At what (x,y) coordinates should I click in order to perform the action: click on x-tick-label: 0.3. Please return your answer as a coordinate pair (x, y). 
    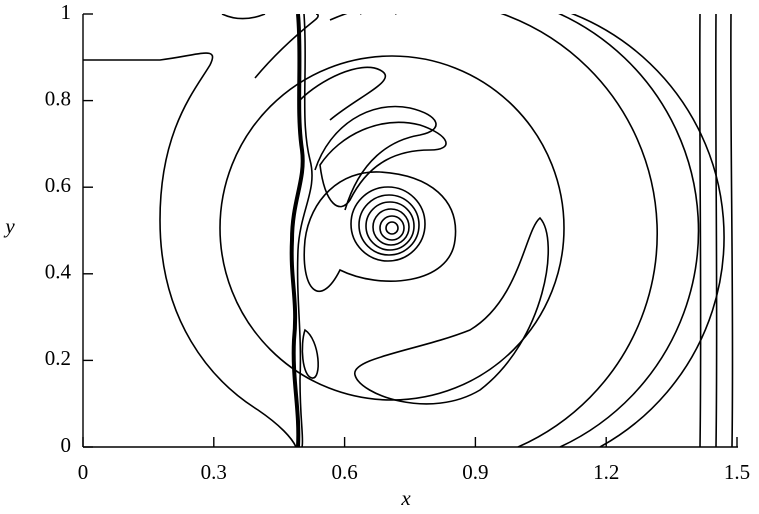
    Looking at the image, I should click on (214, 472).